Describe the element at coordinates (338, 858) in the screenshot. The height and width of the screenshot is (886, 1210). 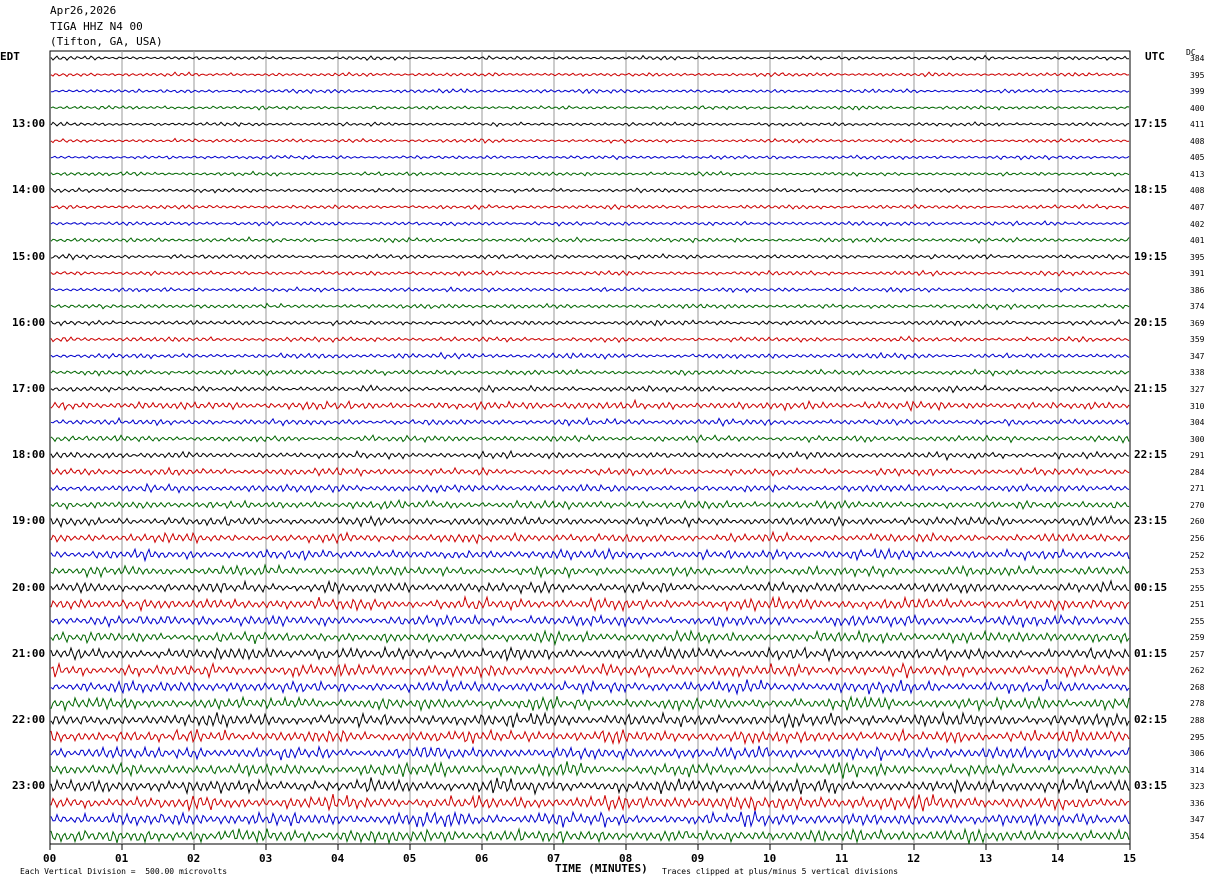
I see `x-tick-label: 04` at that location.